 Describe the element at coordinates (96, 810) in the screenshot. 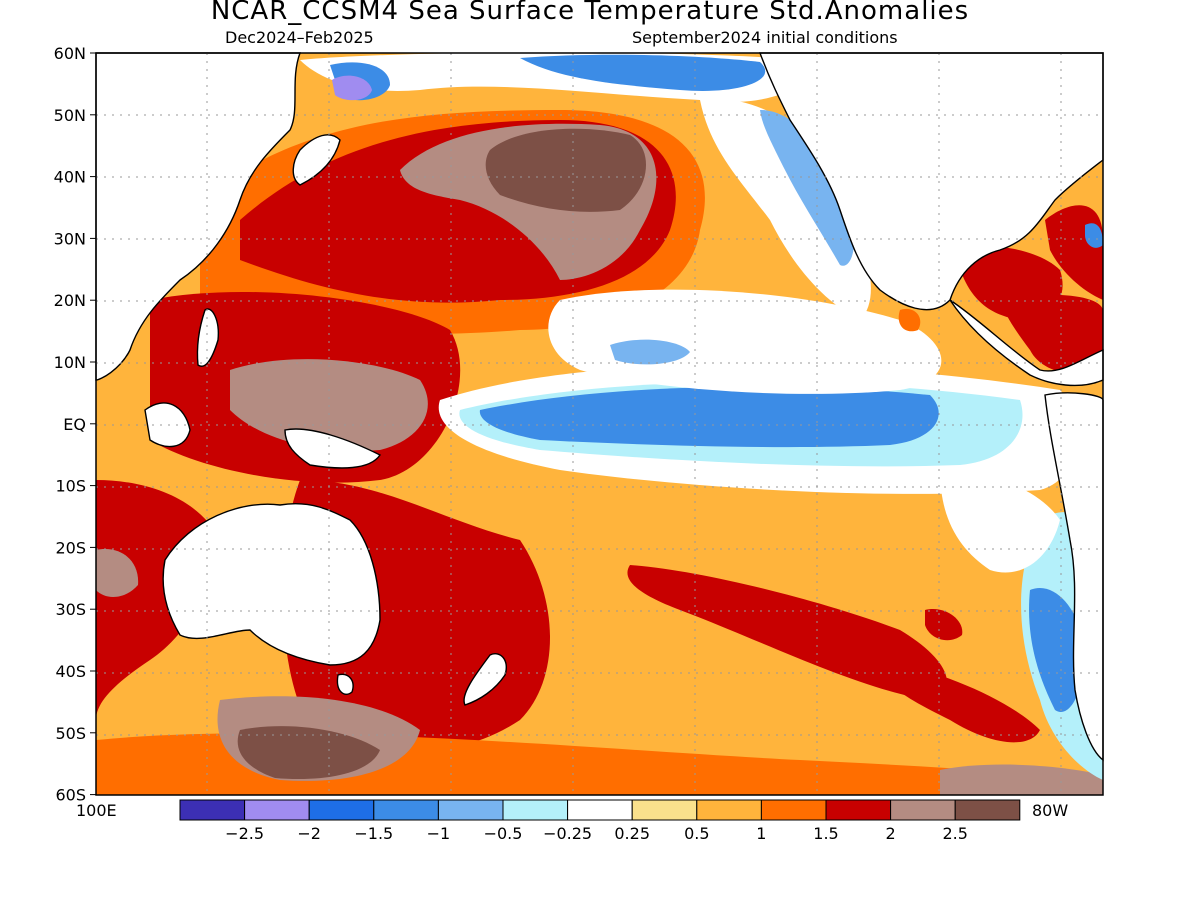

I see `longitude-label-left: 100E` at that location.